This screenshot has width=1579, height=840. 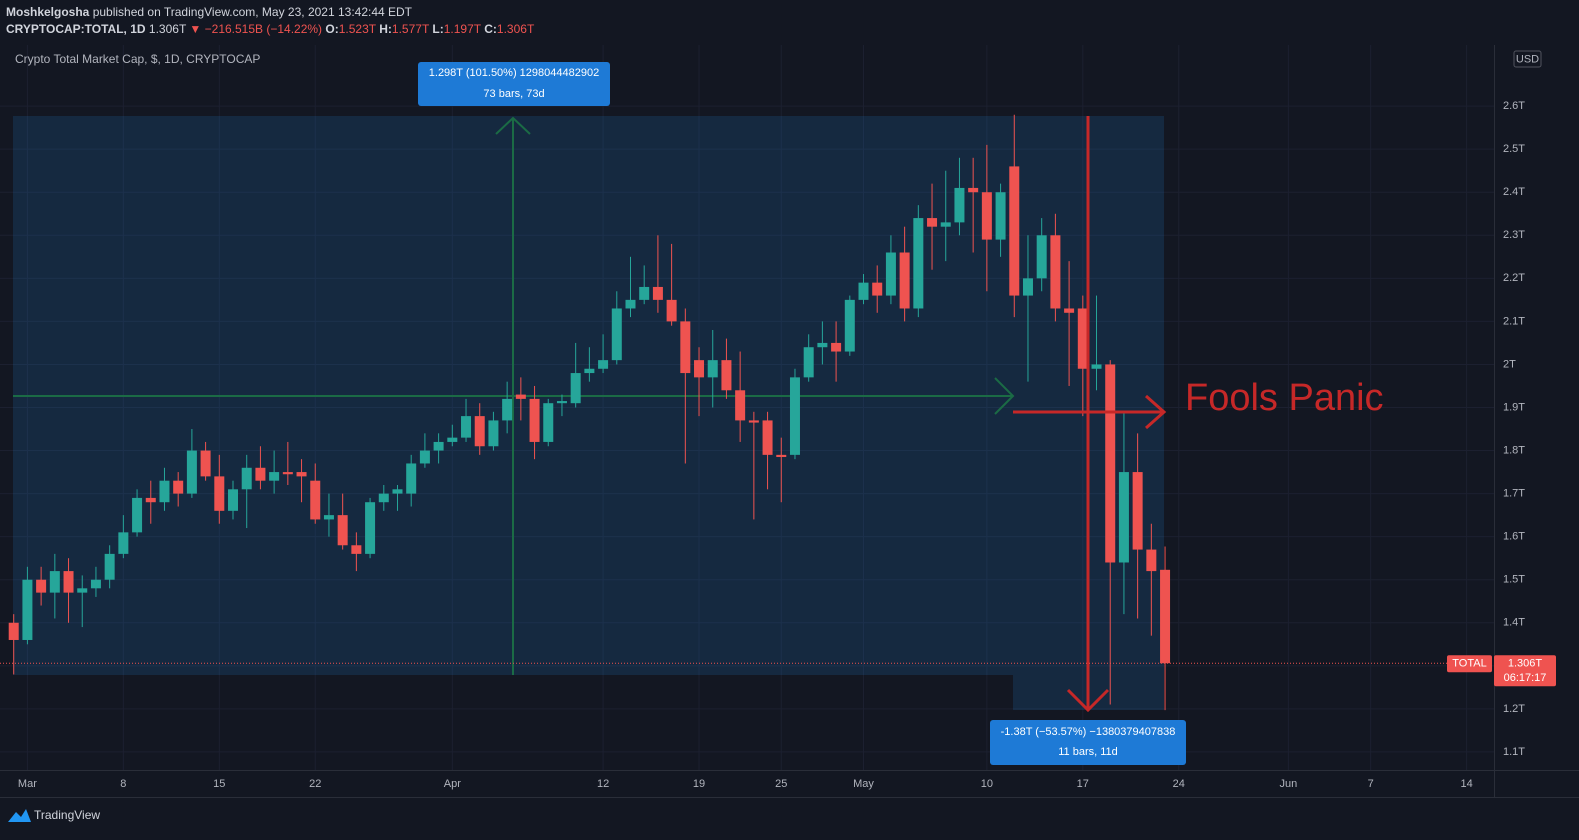 I want to click on measure-bars: 11 bars, 11d, so click(x=1088, y=752).